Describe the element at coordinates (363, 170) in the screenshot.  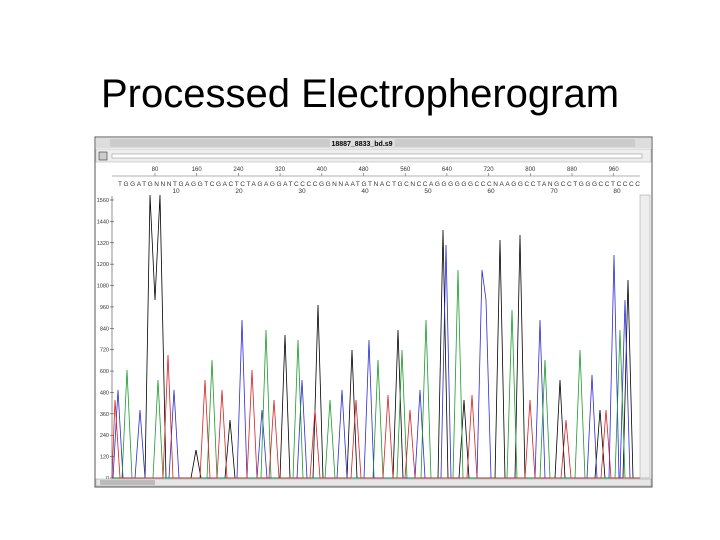
I see `ruler-label: 480` at that location.